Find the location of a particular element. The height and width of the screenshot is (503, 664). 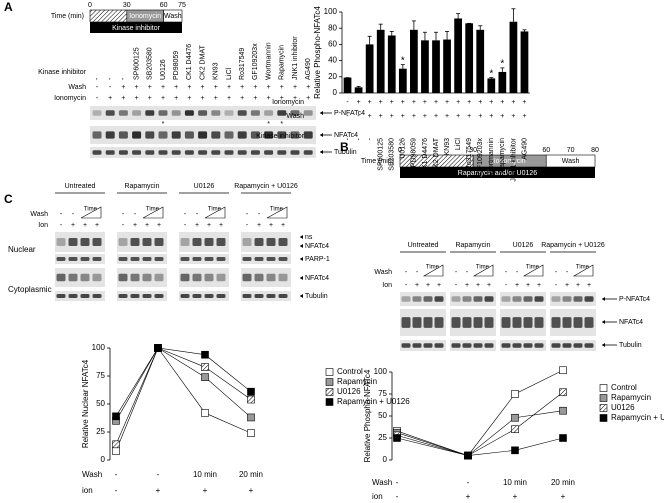

y-tick-label: 100 is located at coordinates (331, 11).